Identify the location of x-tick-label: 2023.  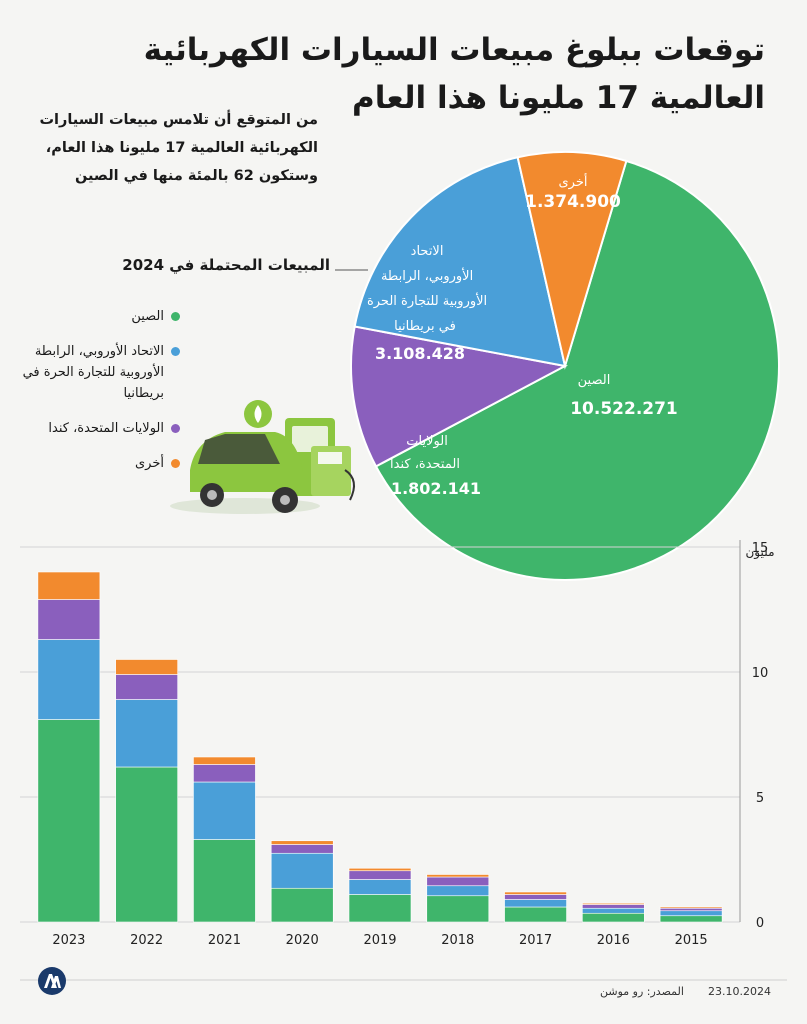
(68, 940).